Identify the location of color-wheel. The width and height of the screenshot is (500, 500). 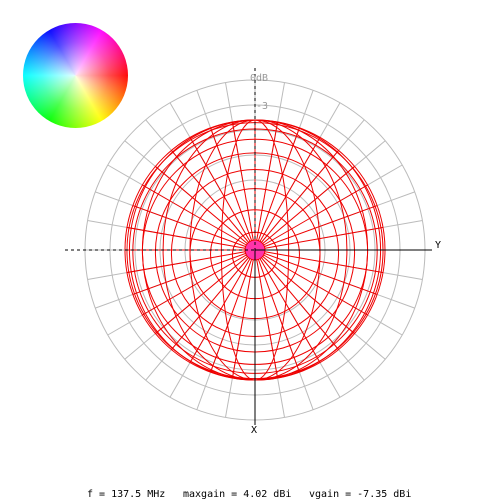
(75, 75).